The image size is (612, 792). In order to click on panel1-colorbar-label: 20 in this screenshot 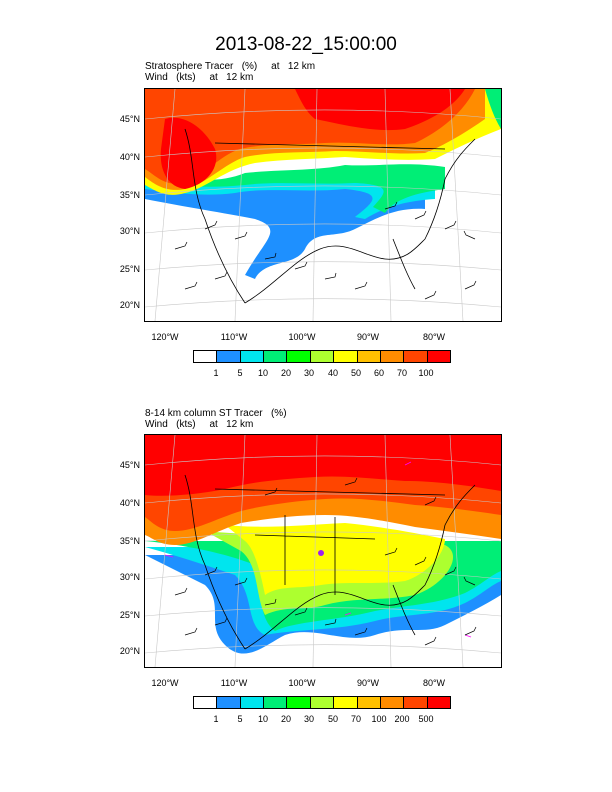, I will do `click(285, 373)`.